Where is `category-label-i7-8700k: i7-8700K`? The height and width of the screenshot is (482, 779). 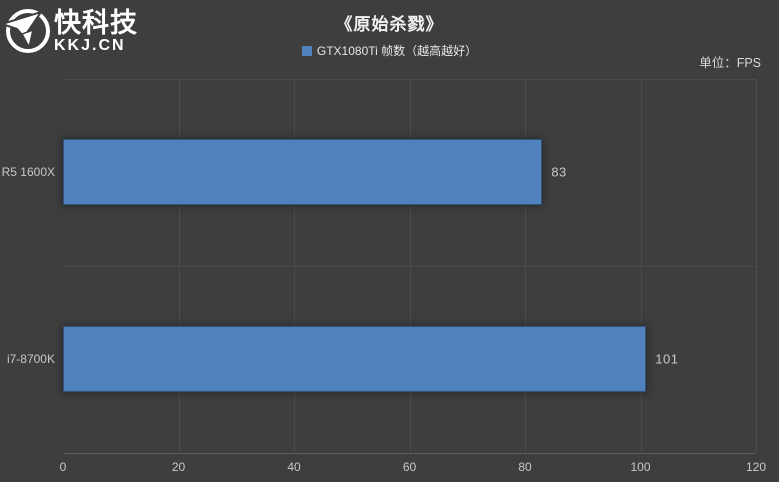
category-label-i7-8700k: i7-8700K is located at coordinates (30, 358).